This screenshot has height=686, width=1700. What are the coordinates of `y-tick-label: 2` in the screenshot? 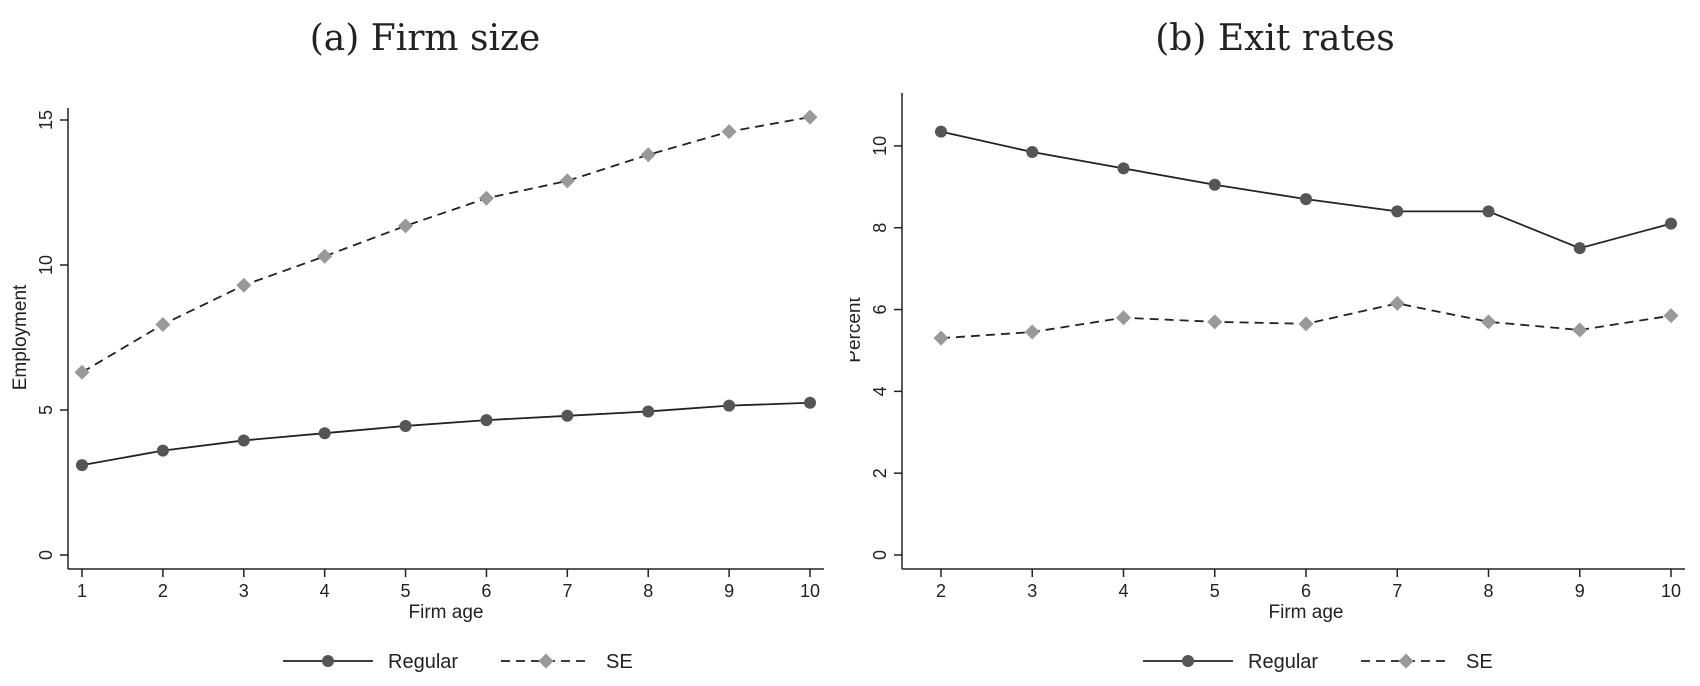 It's located at (880, 473).